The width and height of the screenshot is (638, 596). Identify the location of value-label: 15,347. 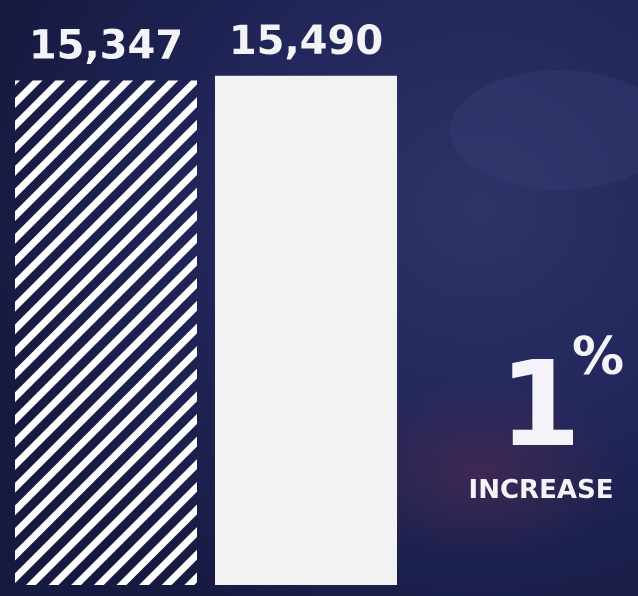
(106, 45).